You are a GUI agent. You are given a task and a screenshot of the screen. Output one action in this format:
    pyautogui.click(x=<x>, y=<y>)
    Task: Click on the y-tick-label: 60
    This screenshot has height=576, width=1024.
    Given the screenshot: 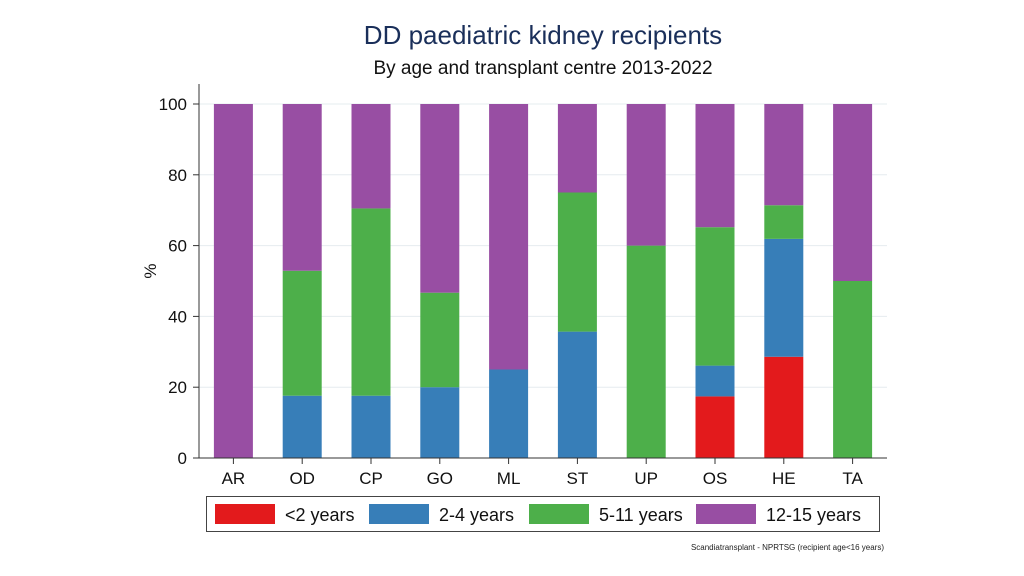 What is the action you would take?
    pyautogui.click(x=177, y=246)
    